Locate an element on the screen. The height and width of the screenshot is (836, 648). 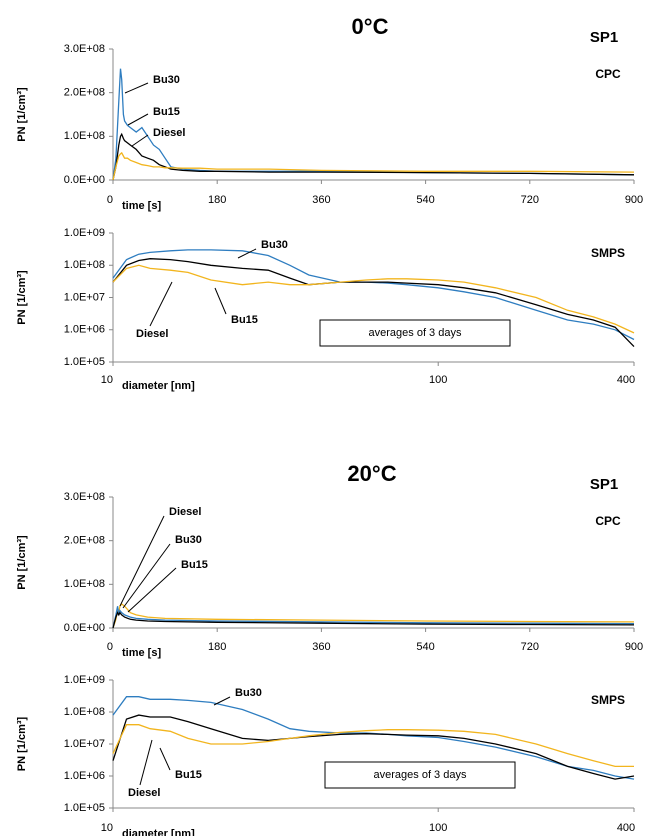
chart-title: 0°C is located at coordinates (370, 26).